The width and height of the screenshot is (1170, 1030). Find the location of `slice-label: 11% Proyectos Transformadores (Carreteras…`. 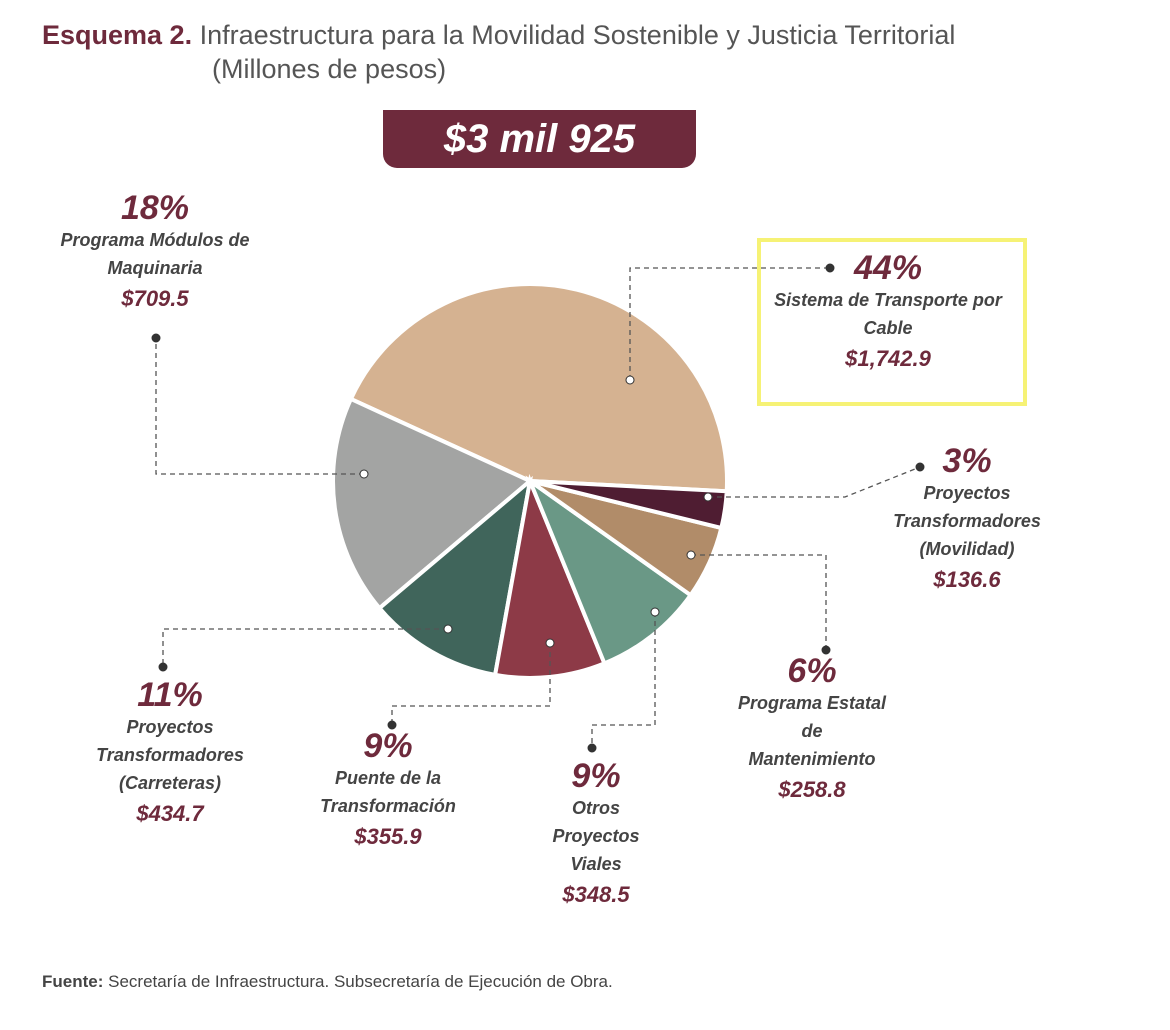

slice-label: 11% Proyectos Transformadores (Carreteras… is located at coordinates (170, 754).